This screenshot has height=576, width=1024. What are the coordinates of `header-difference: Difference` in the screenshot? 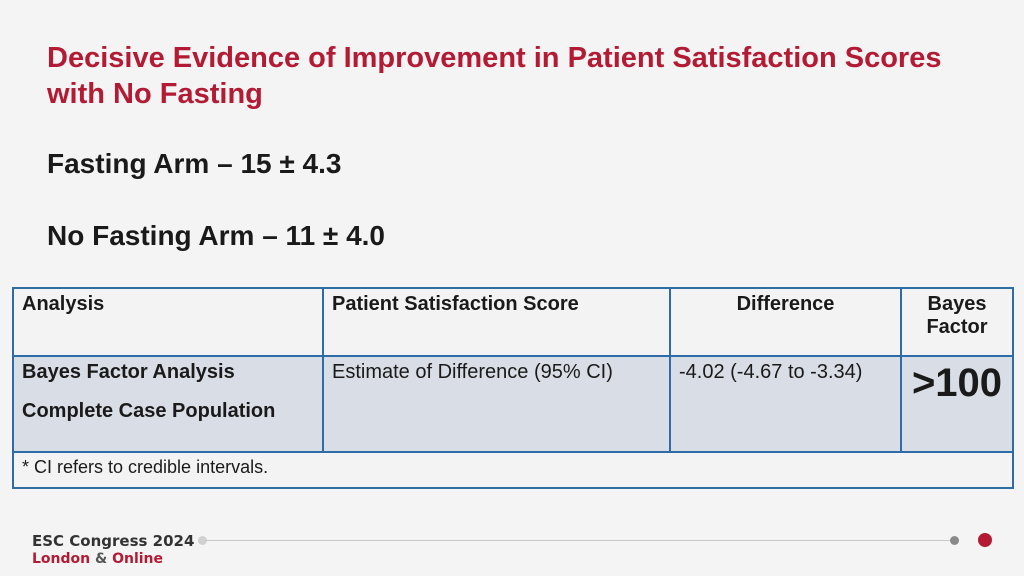 It's located at (785, 322).